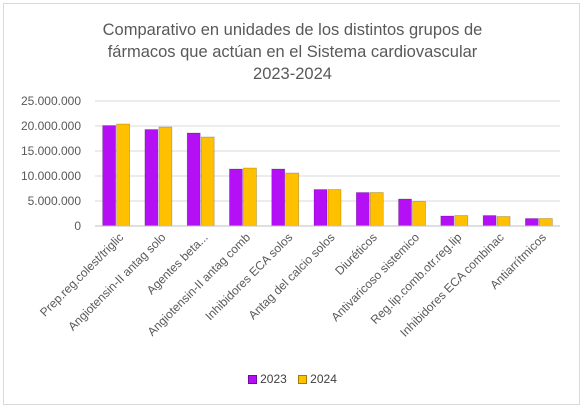 Image resolution: width=585 pixels, height=410 pixels. What do you see at coordinates (303, 379) in the screenshot?
I see `legend-swatch-2024` at bounding box center [303, 379].